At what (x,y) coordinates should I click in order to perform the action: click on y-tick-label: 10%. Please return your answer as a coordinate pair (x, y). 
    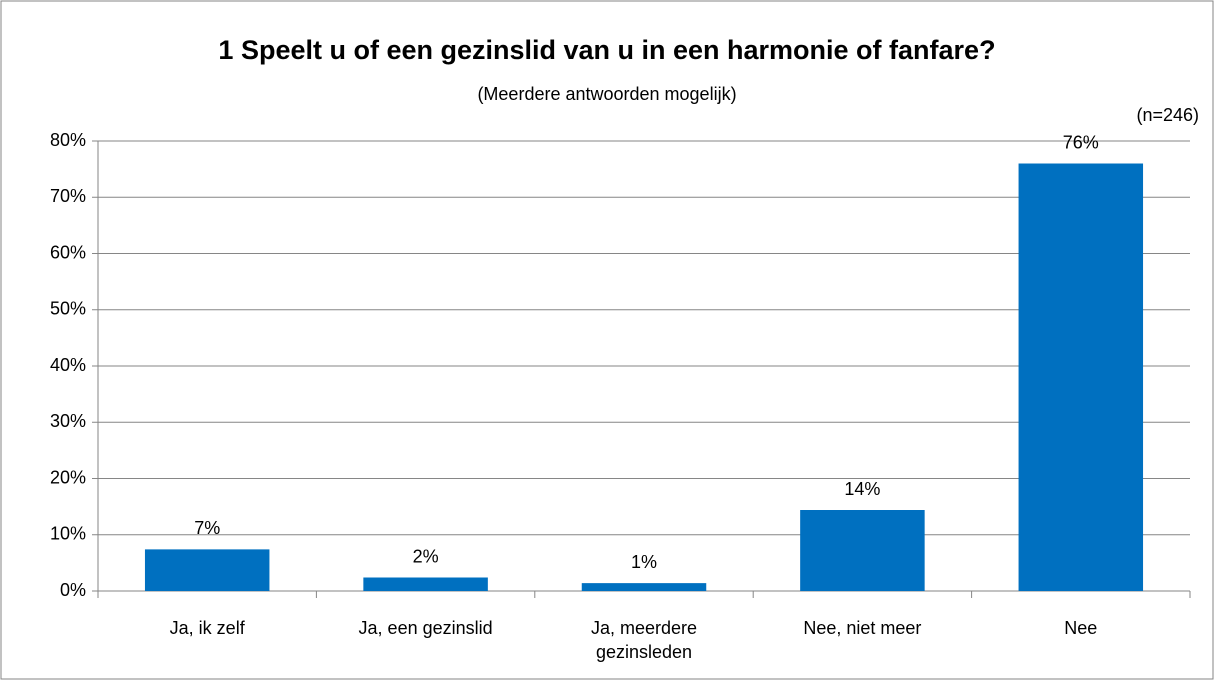
    Looking at the image, I should click on (68, 534).